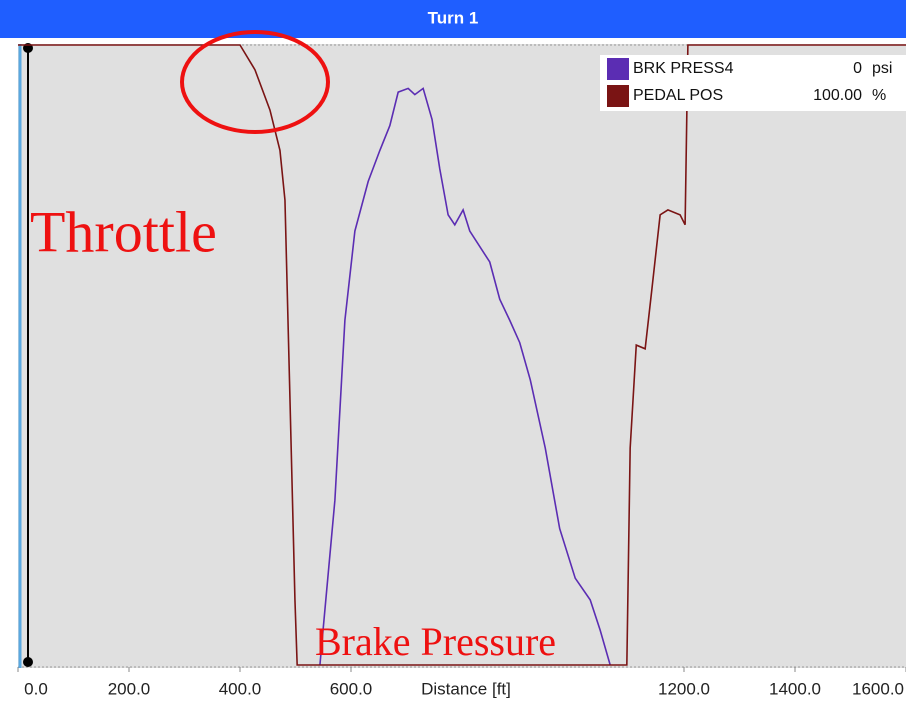  I want to click on title-bar, so click(453, 19).